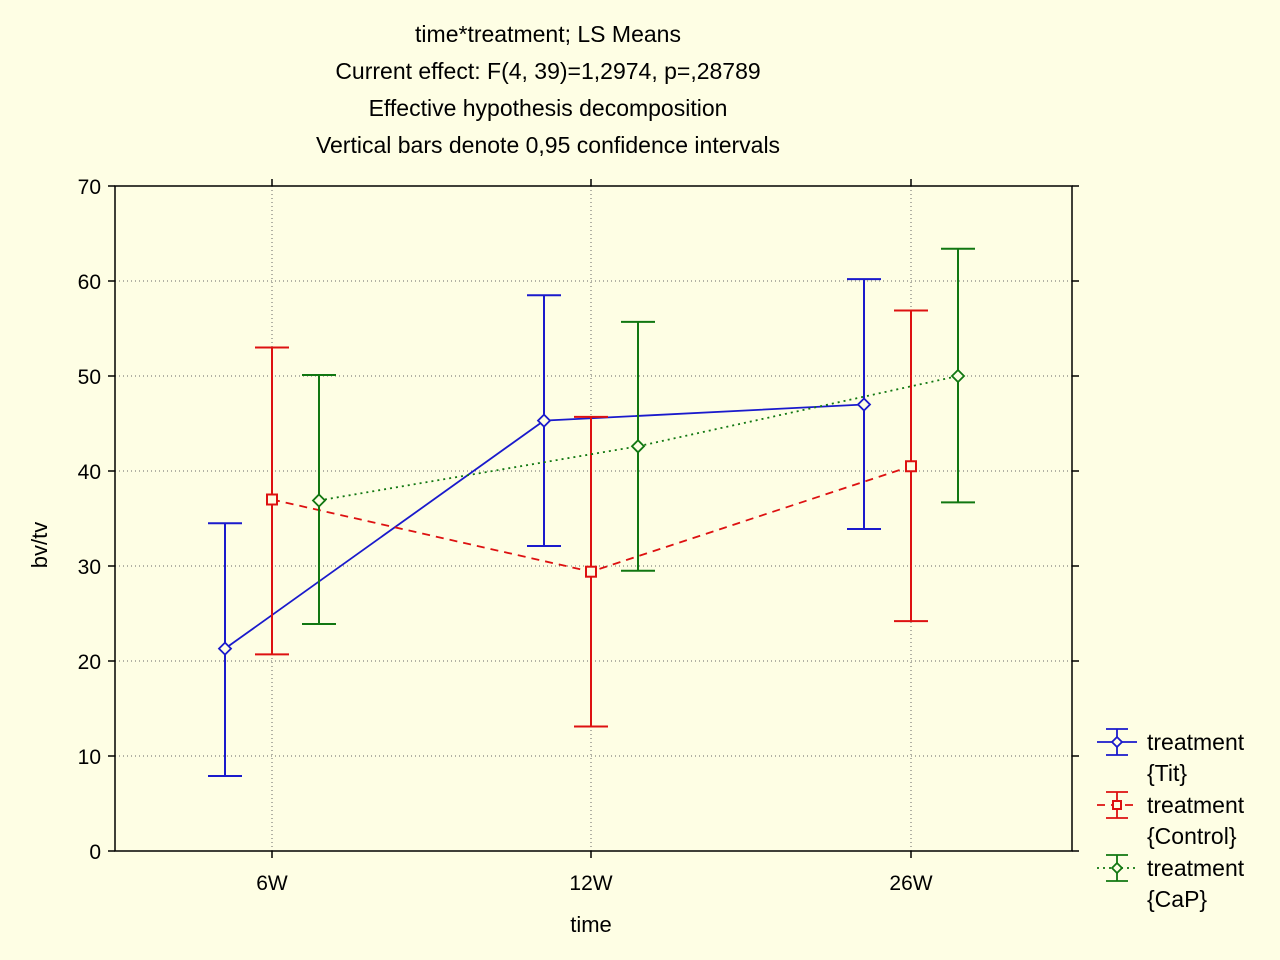 This screenshot has height=960, width=1280. I want to click on legend-label-sub: {CaP}, so click(1177, 899).